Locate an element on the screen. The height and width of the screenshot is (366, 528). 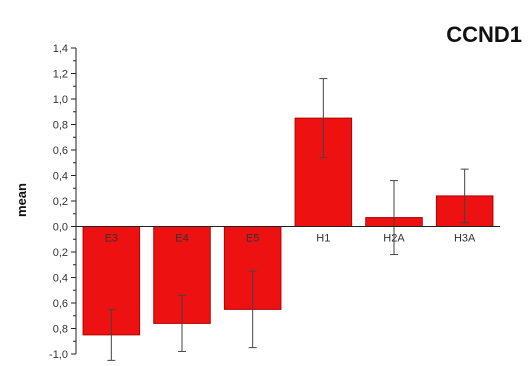
category-label-h1: H1 is located at coordinates (323, 239).